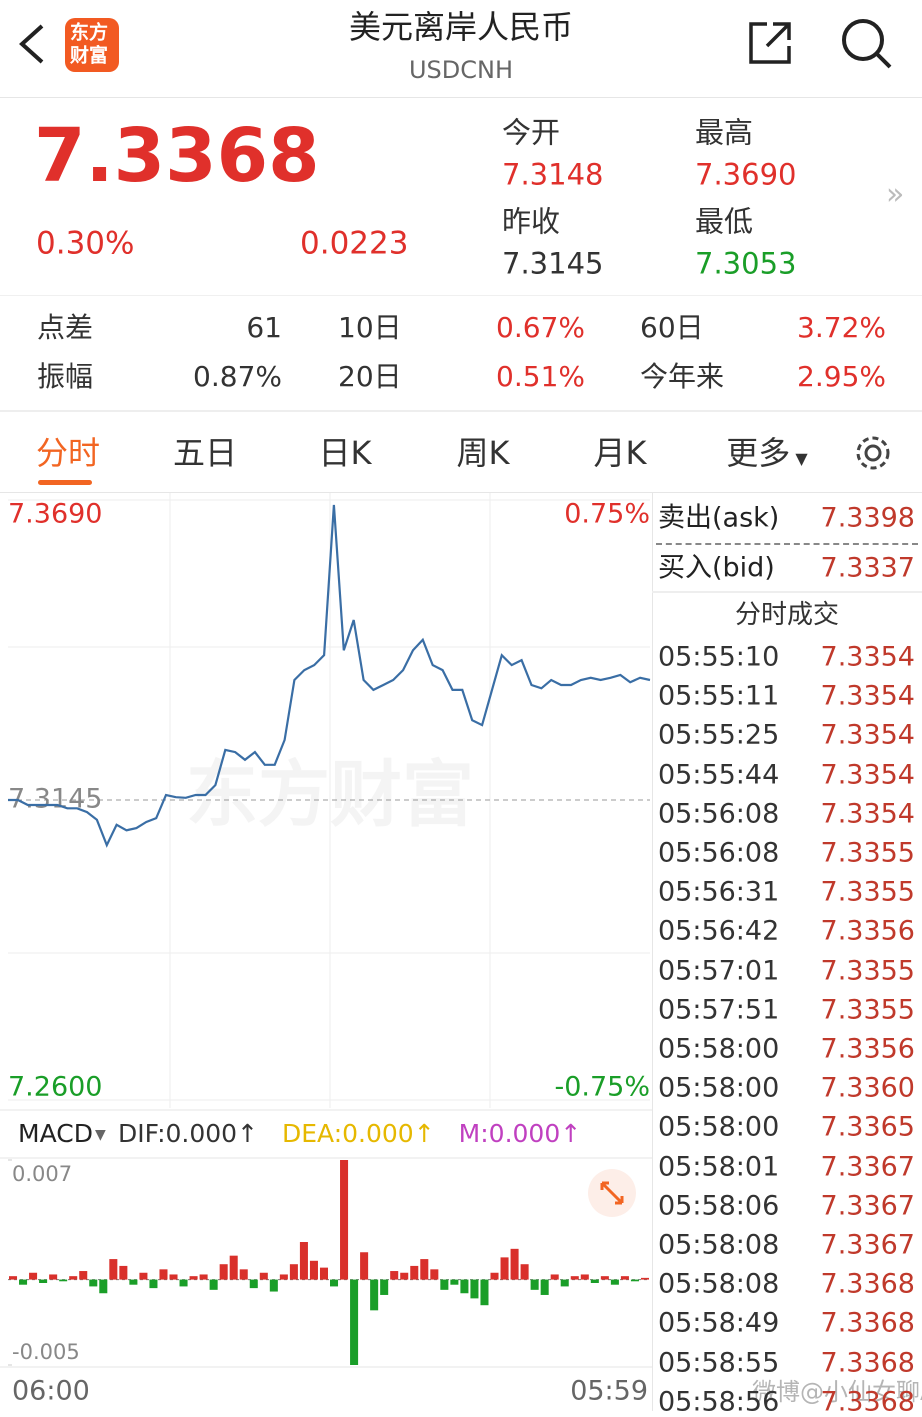 The image size is (922, 1417). Describe the element at coordinates (719, 518) in the screenshot. I see `ask-label: 卖出(ask)` at that location.